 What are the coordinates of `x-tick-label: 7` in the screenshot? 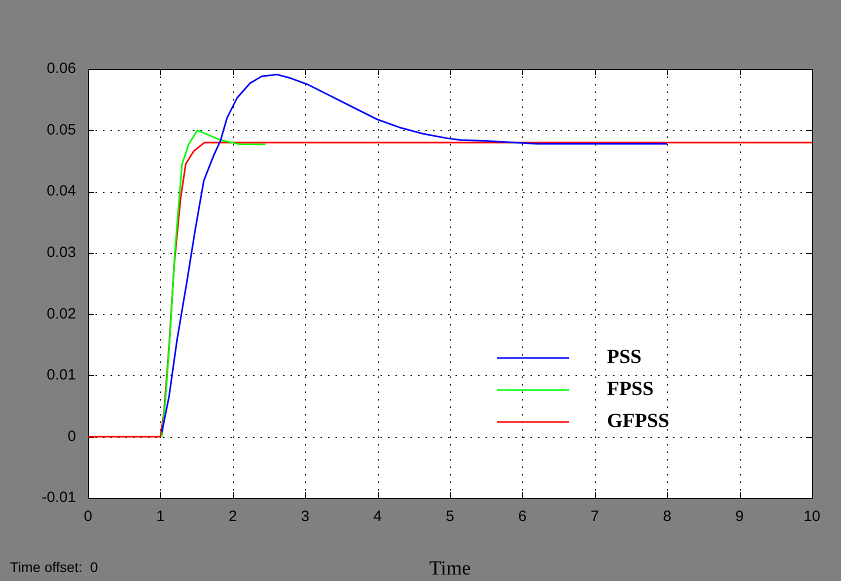 It's located at (594, 517).